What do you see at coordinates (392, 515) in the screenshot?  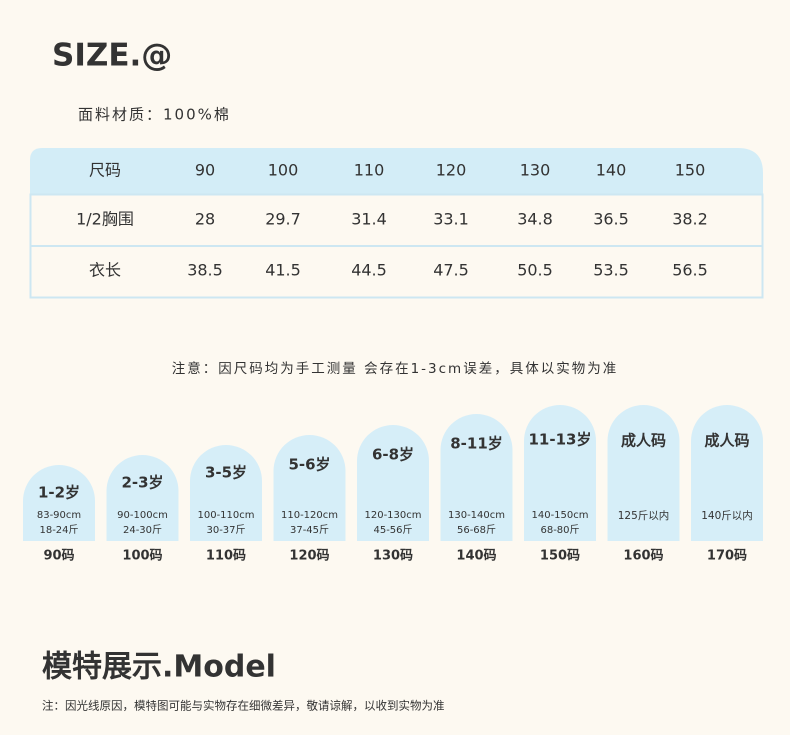 I see `height-range: 120-130cm` at bounding box center [392, 515].